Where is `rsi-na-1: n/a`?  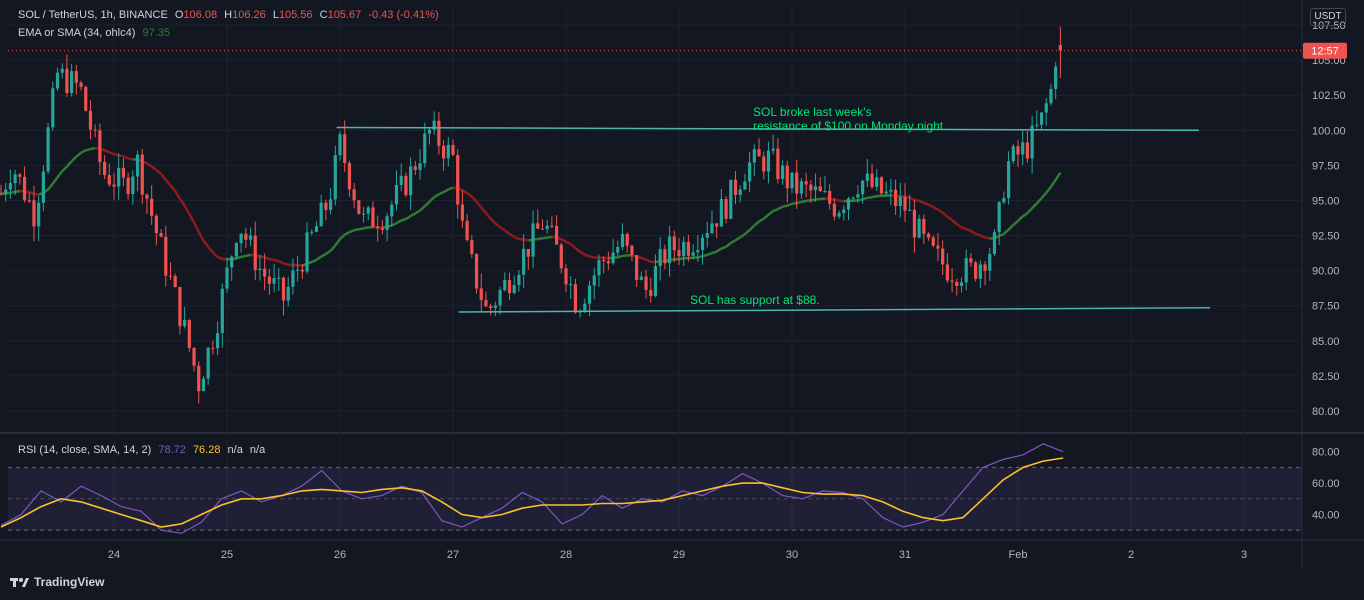 rsi-na-1: n/a is located at coordinates (235, 450).